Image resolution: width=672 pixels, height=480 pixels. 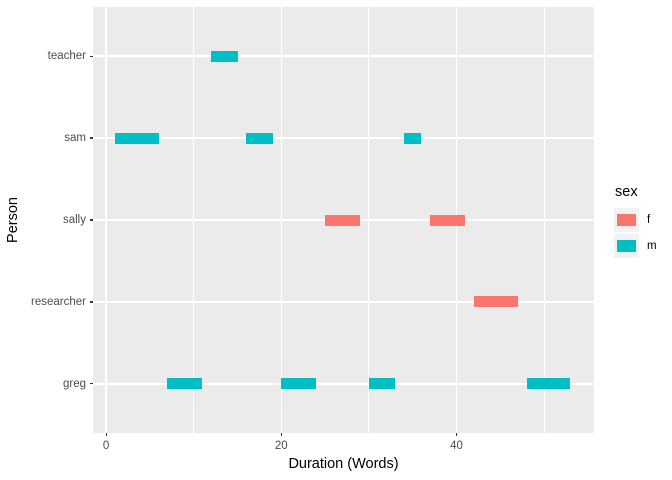 I want to click on legend-label-m: m, so click(x=652, y=246).